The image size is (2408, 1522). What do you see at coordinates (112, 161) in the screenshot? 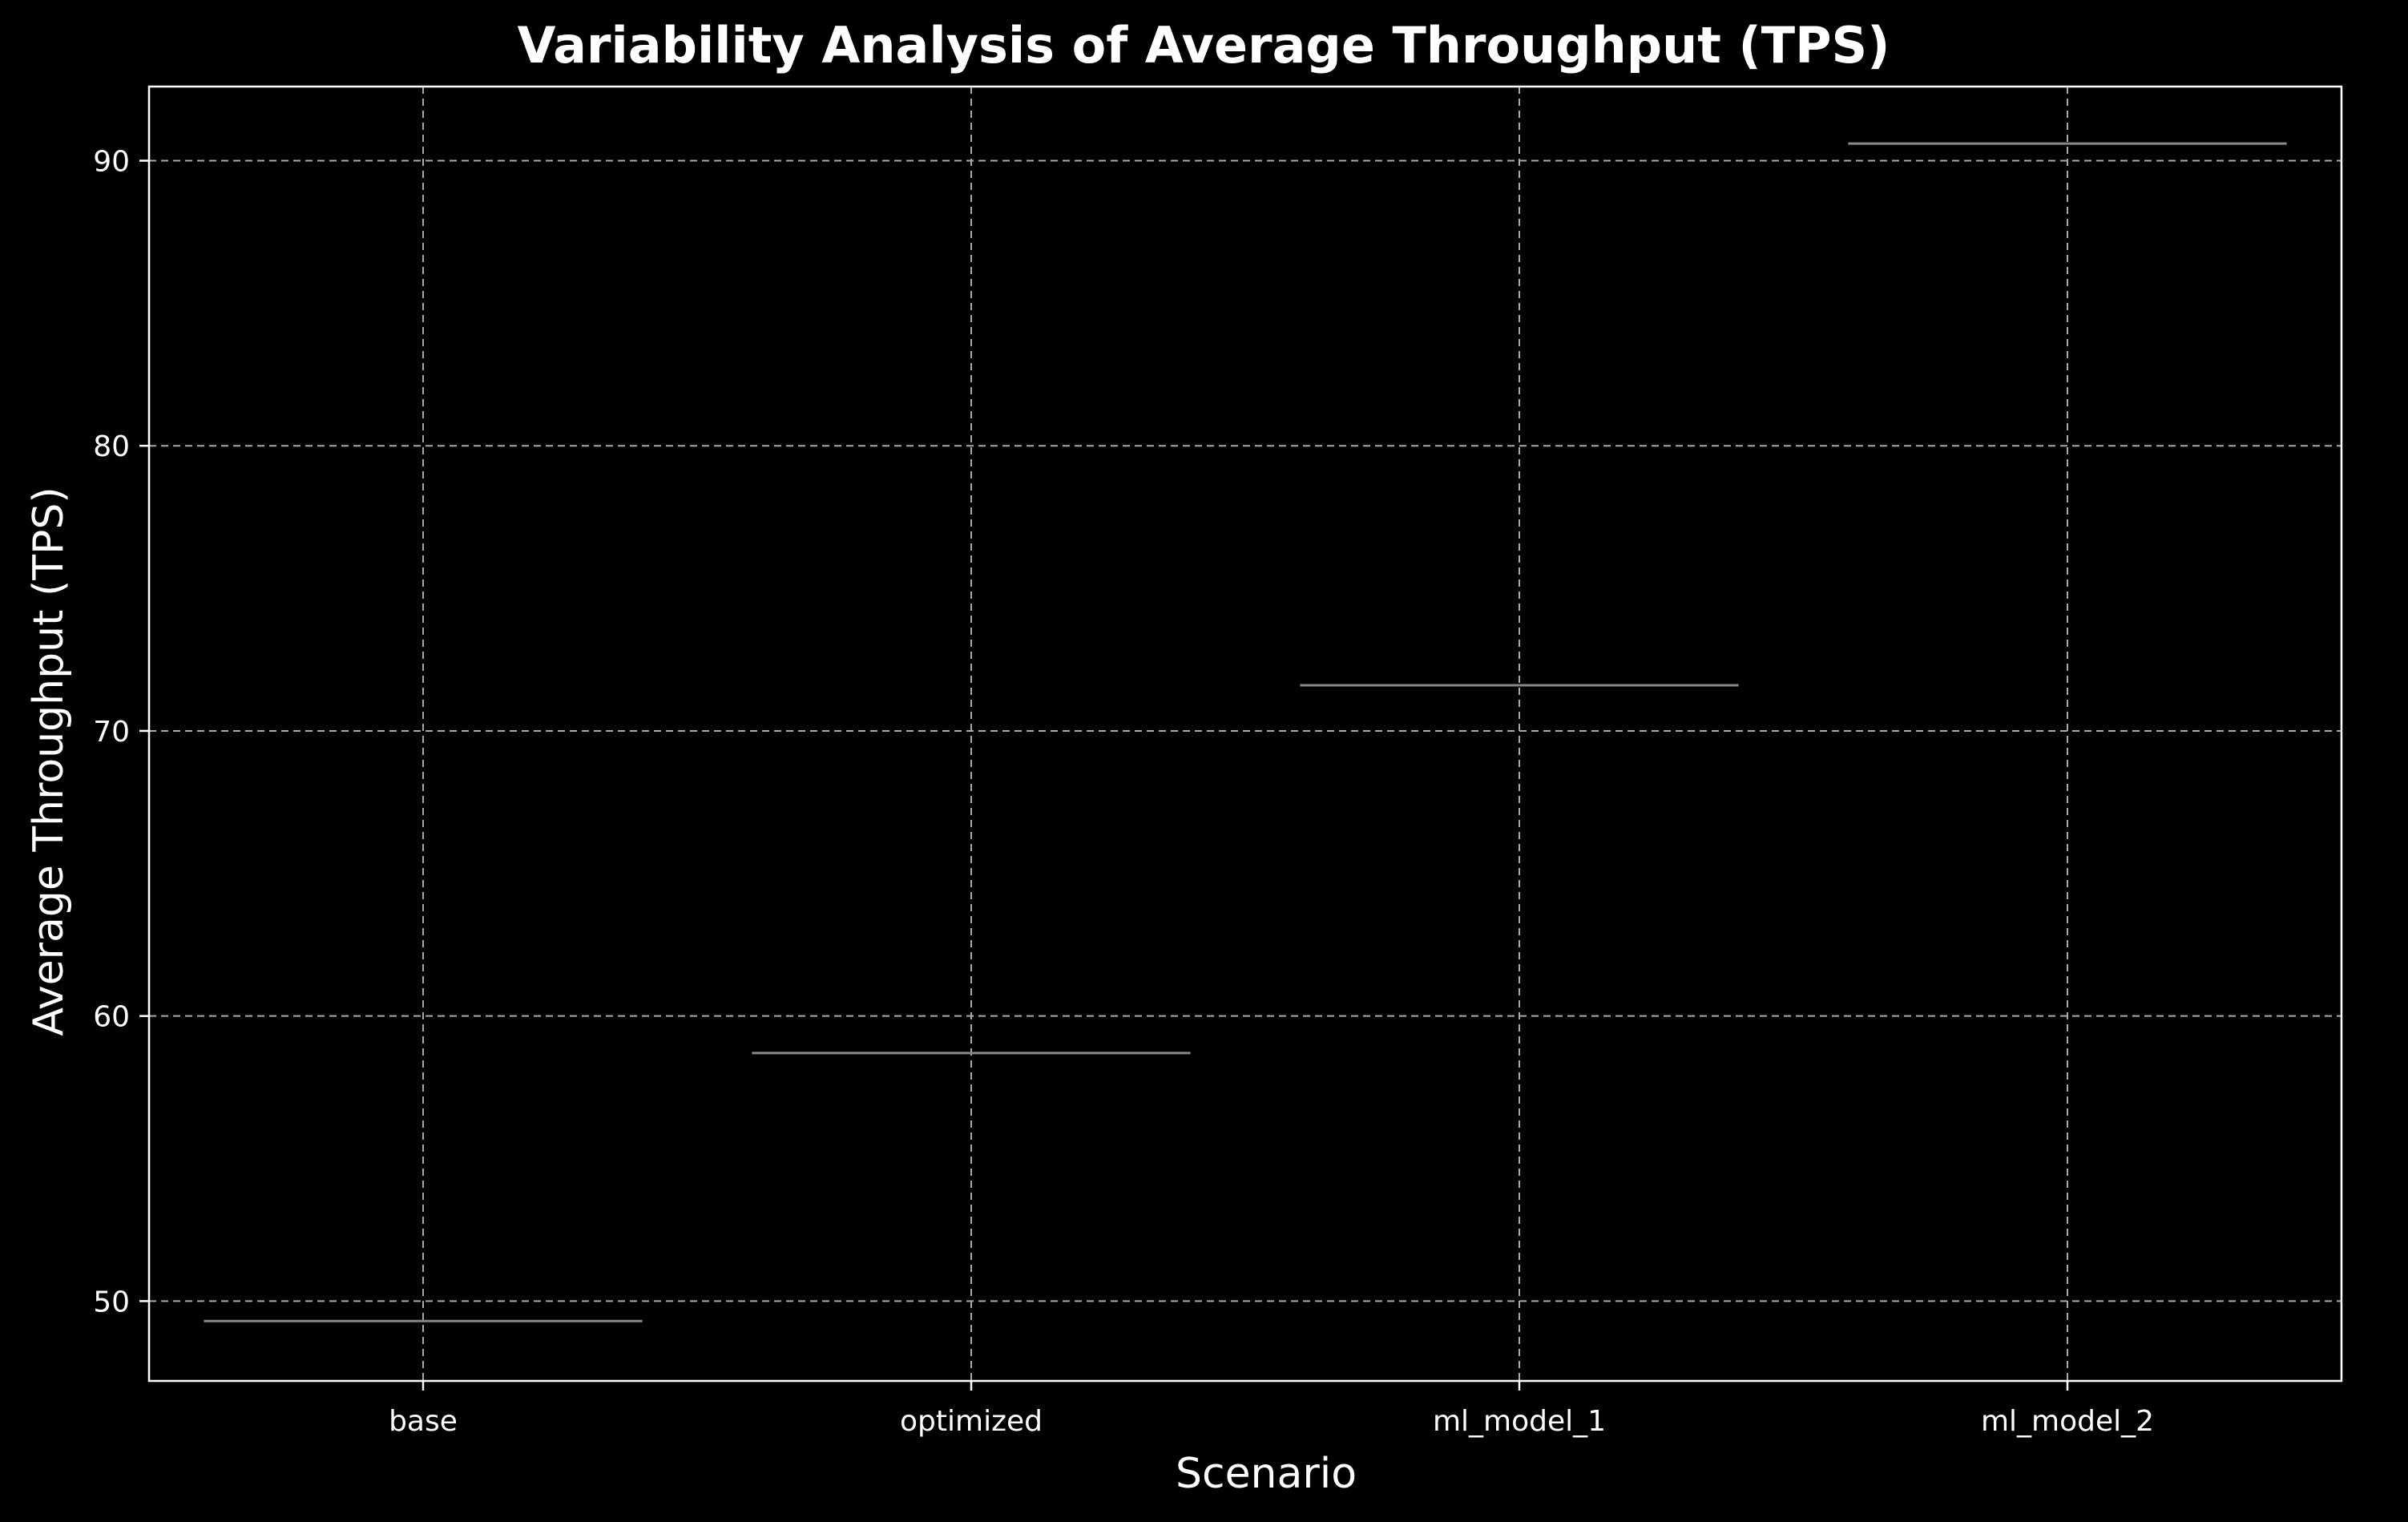
I see `y-tick-label: 90` at bounding box center [112, 161].